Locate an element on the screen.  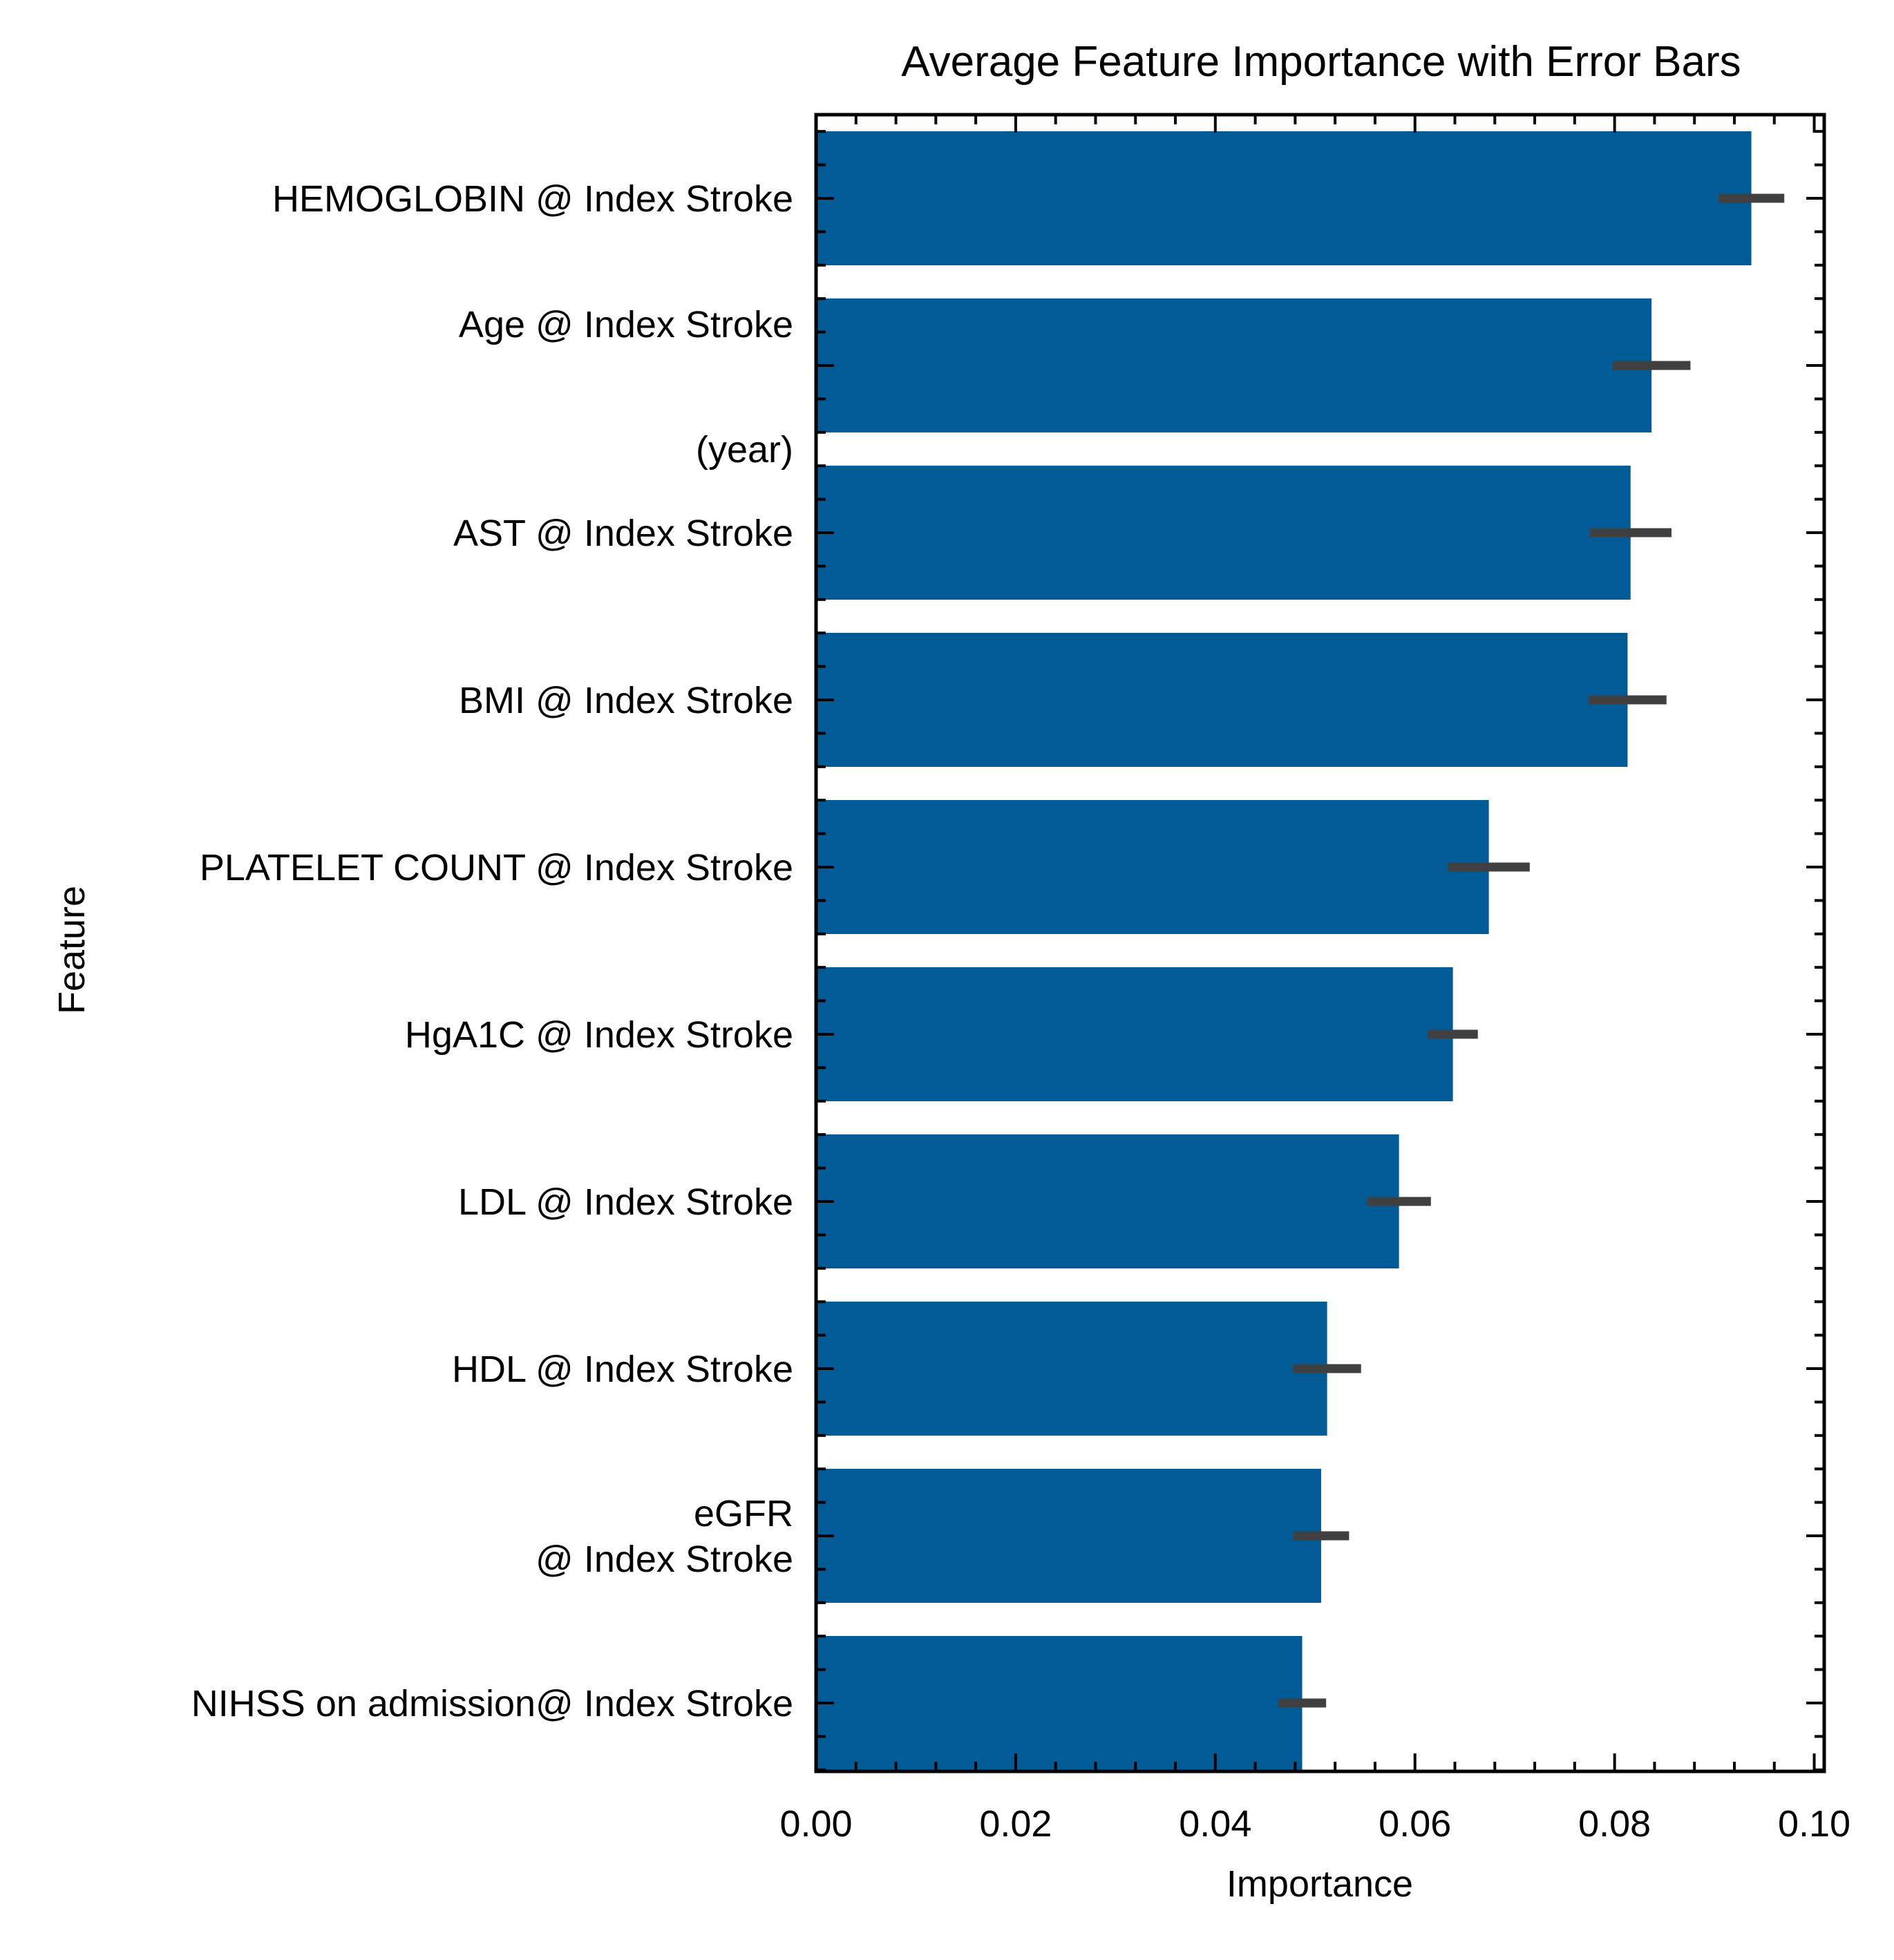
y-tick-label: (year) is located at coordinates (744, 450).